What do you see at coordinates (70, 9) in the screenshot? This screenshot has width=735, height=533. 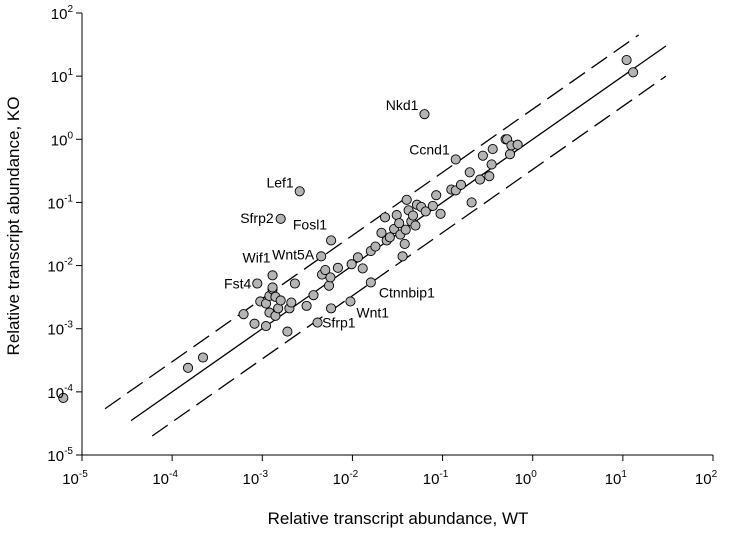 I see `tick-label-exponent: 2` at bounding box center [70, 9].